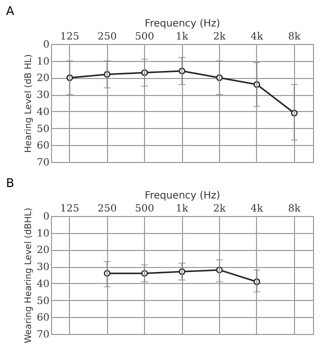 Image resolution: width=334 pixels, height=348 pixels. I want to click on chart-title: A, so click(10, 11).